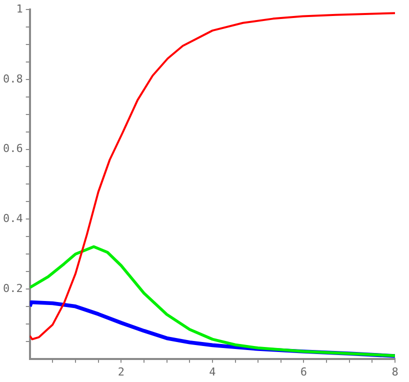 This screenshot has width=409, height=382. I want to click on x-tick-label: 4, so click(212, 371).